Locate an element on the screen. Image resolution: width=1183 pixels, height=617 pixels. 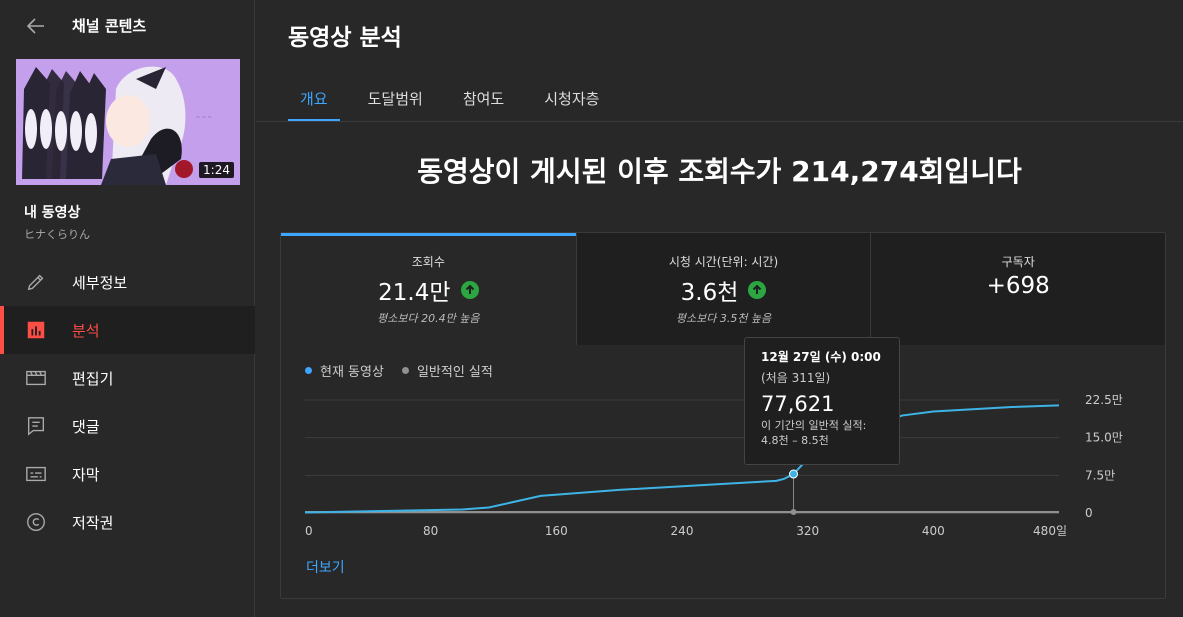
tooltip-value: 77,621 is located at coordinates (798, 404).